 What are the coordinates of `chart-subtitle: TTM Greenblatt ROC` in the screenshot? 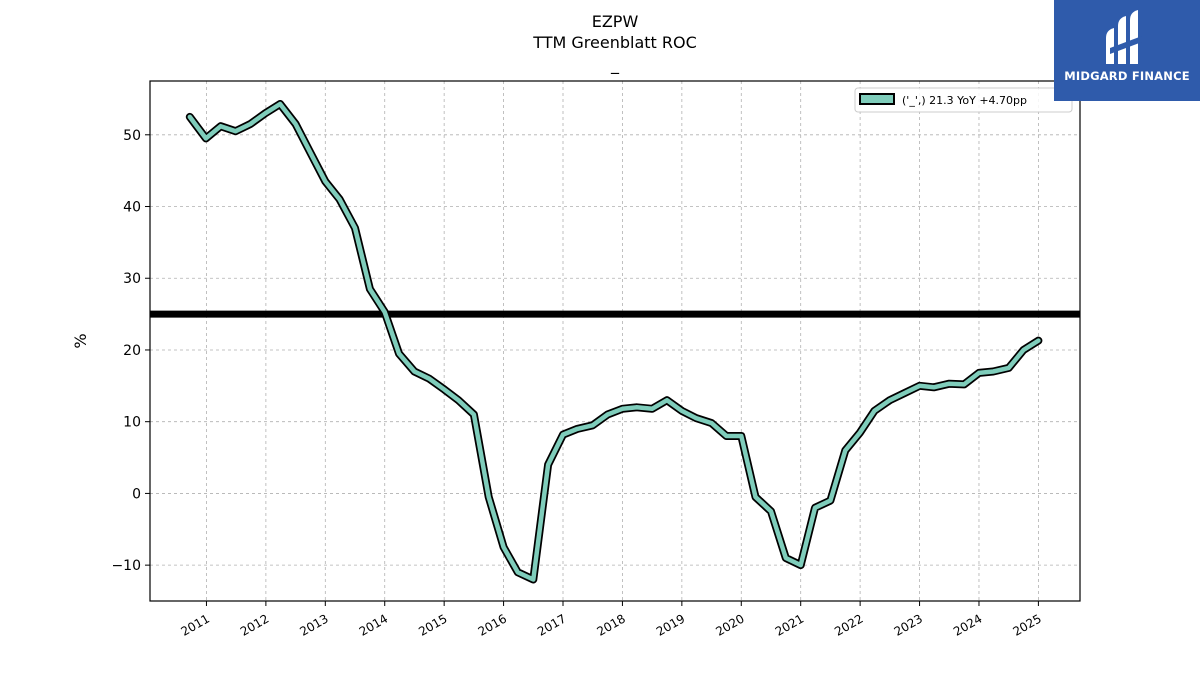 It's located at (614, 42).